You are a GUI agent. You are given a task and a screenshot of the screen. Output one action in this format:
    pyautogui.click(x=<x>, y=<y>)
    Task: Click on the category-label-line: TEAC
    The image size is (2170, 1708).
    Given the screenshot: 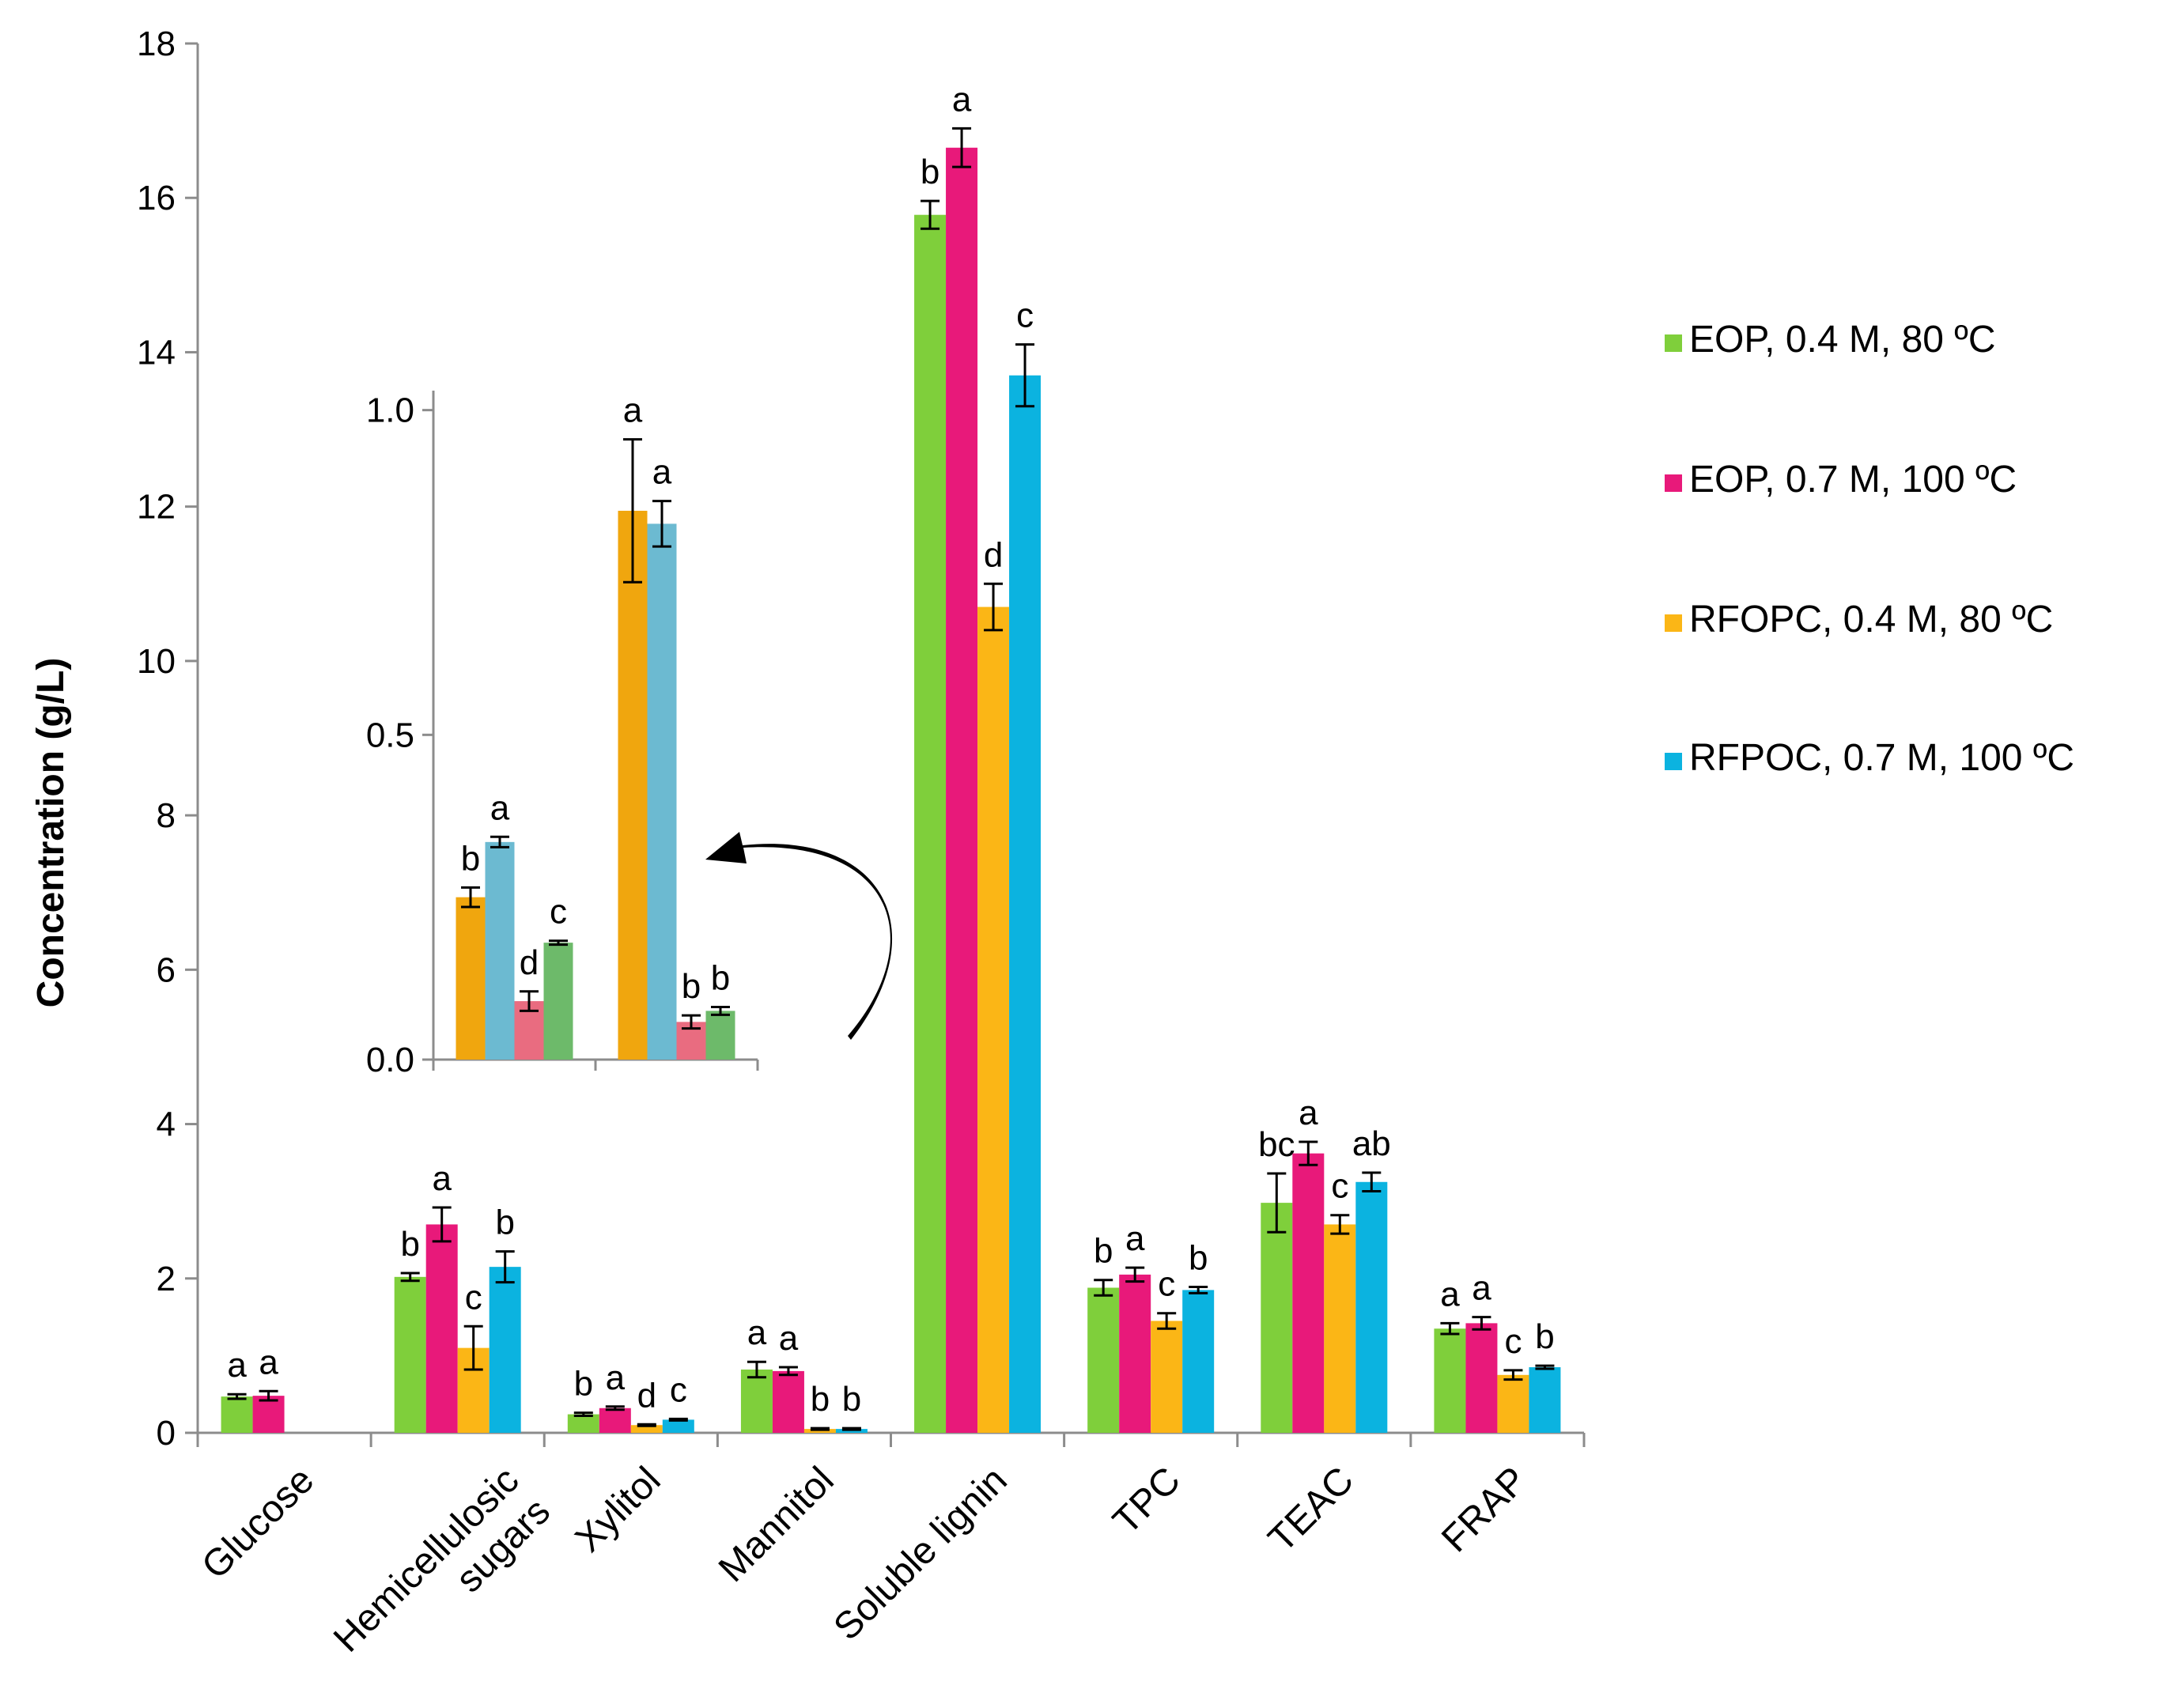 What is the action you would take?
    pyautogui.click(x=1311, y=1509)
    